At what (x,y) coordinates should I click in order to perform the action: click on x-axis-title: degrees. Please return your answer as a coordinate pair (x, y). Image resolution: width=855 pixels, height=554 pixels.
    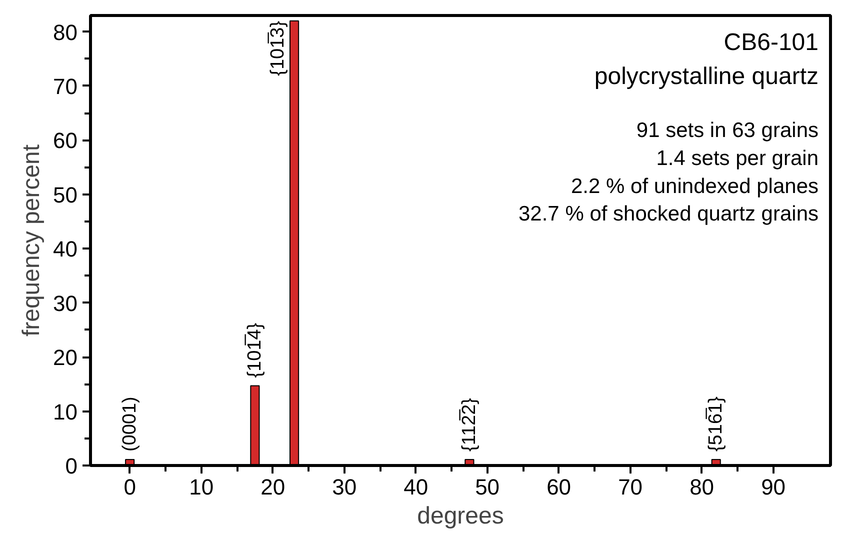
    Looking at the image, I should click on (460, 516).